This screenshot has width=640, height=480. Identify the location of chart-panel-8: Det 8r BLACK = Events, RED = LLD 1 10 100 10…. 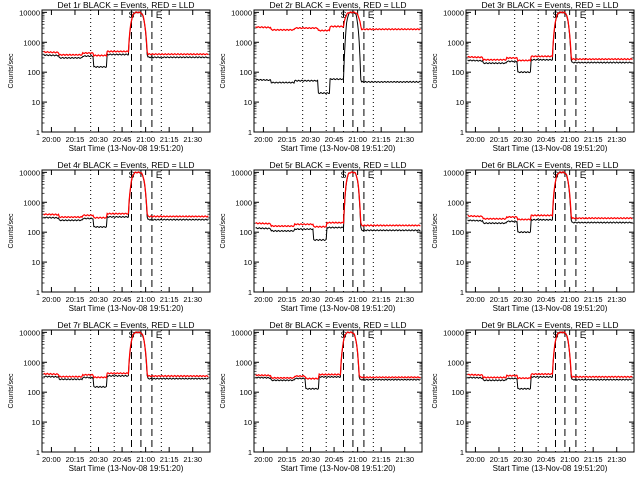
(321, 396).